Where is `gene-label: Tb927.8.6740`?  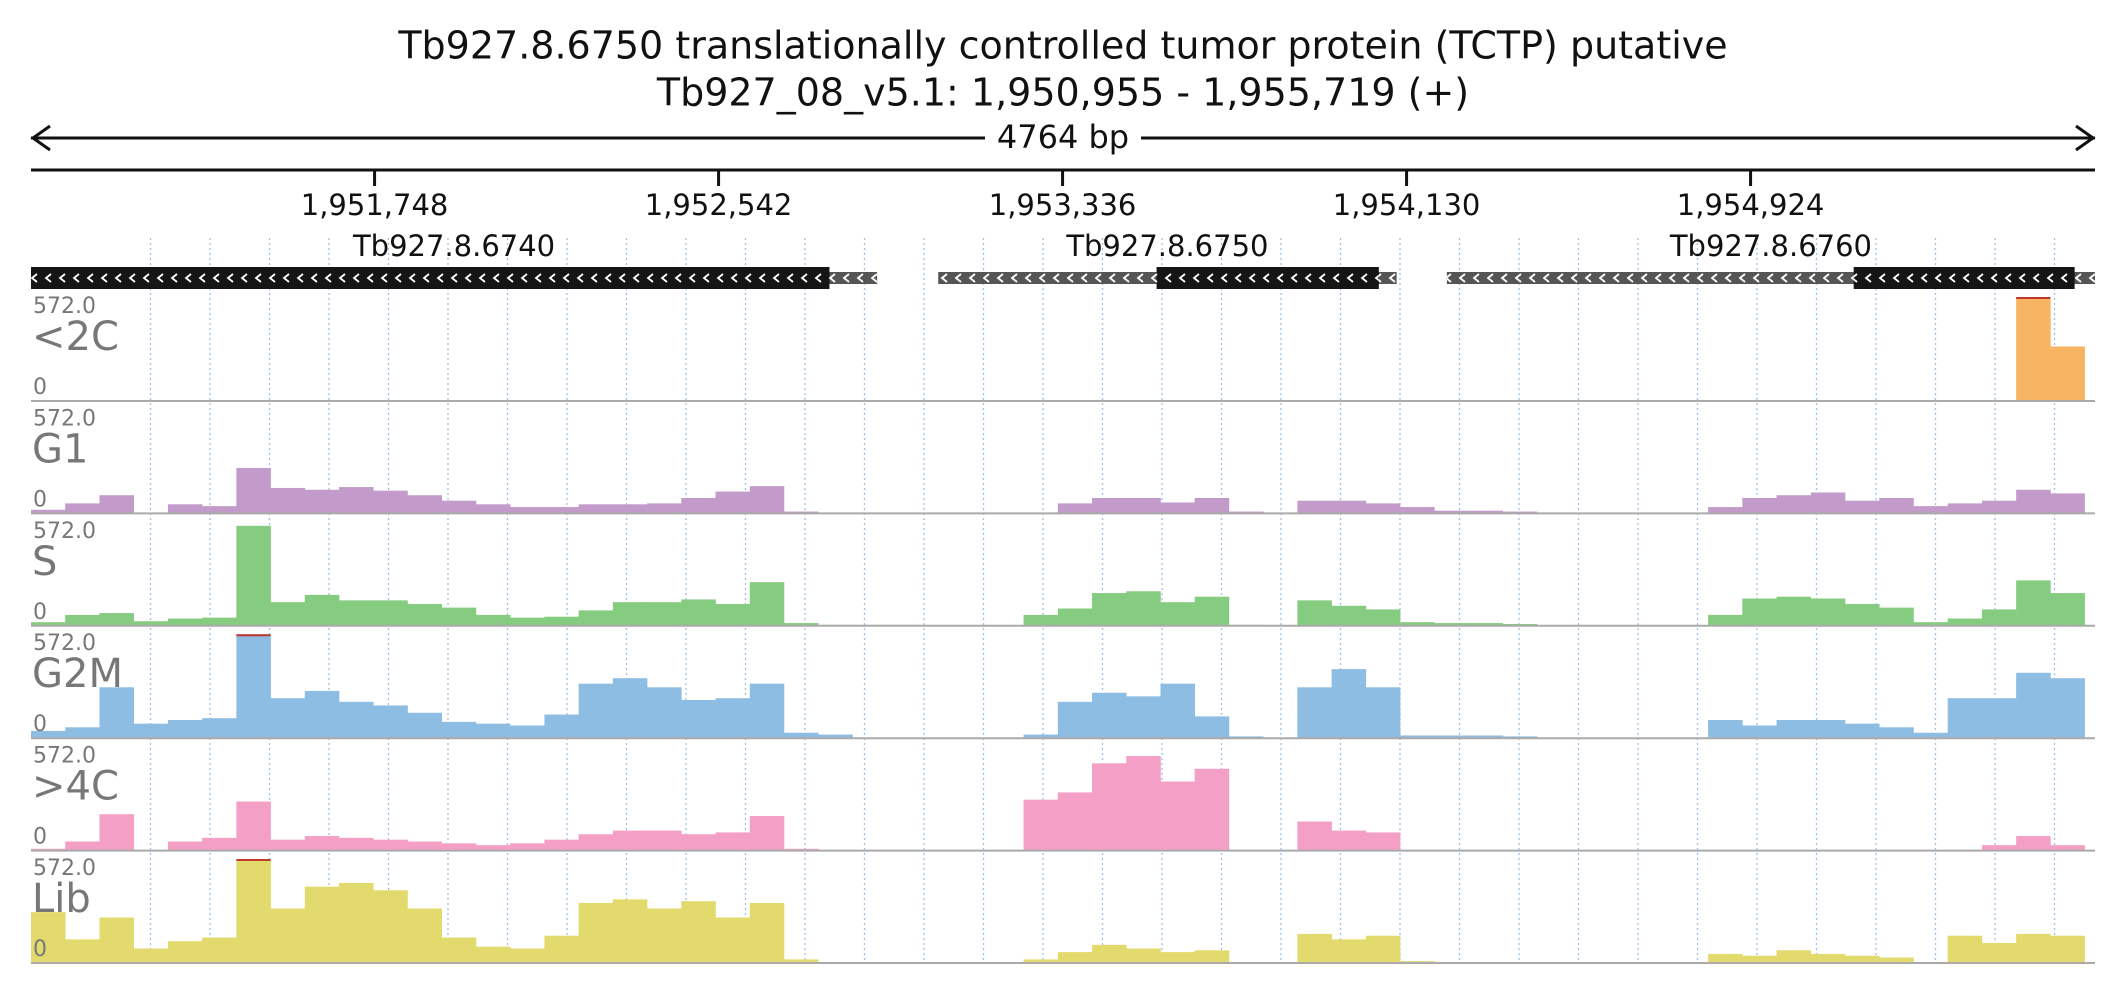 gene-label: Tb927.8.6740 is located at coordinates (453, 246).